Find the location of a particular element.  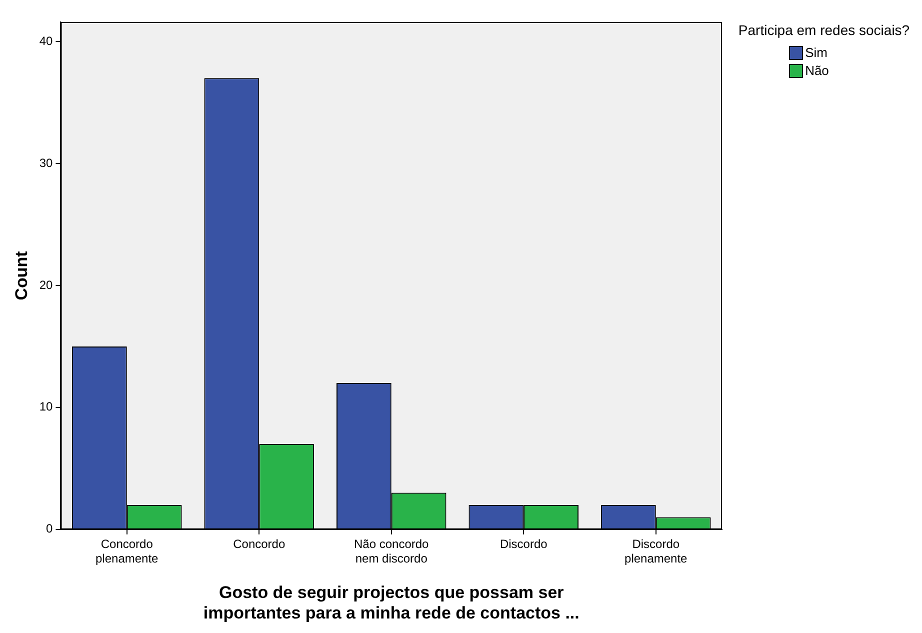

y-tick-label: 40 is located at coordinates (46, 41).